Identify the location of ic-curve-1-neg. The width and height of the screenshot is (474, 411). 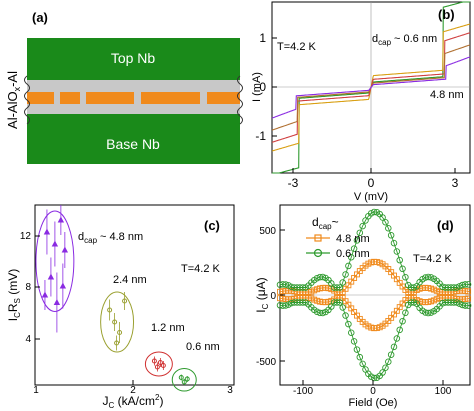
(375, 340).